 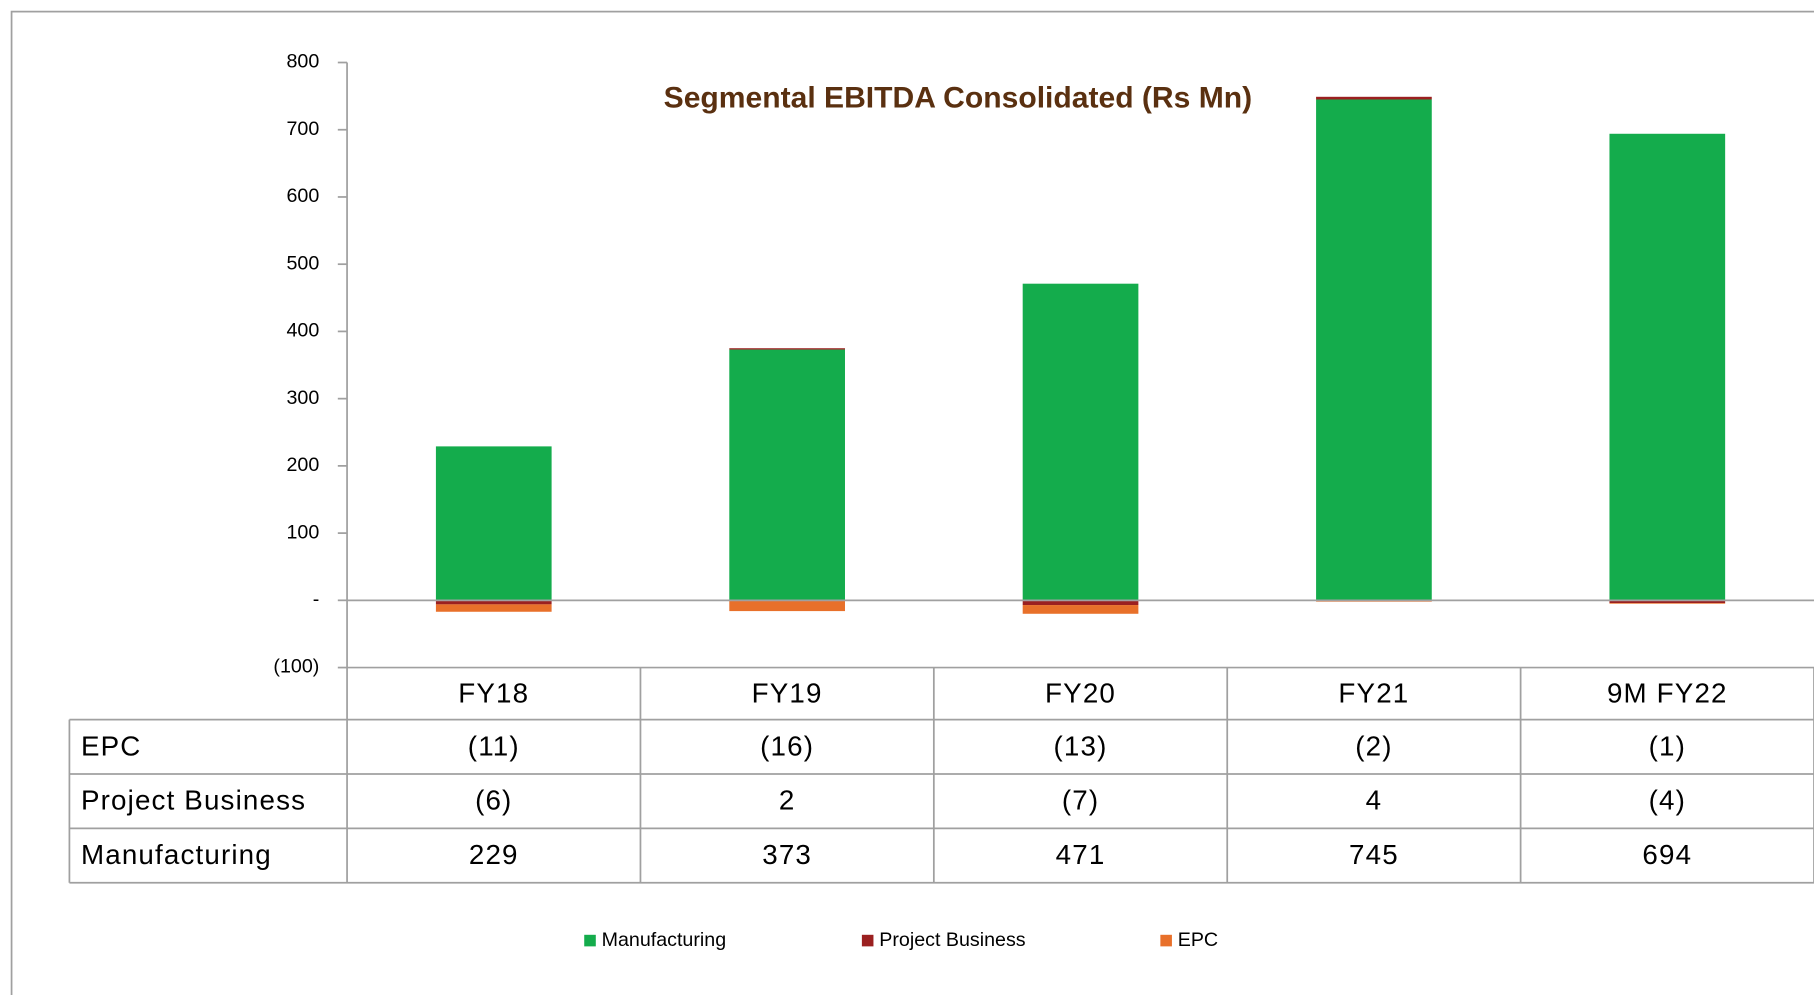 I want to click on row-label: Manufacturing, so click(x=176, y=854).